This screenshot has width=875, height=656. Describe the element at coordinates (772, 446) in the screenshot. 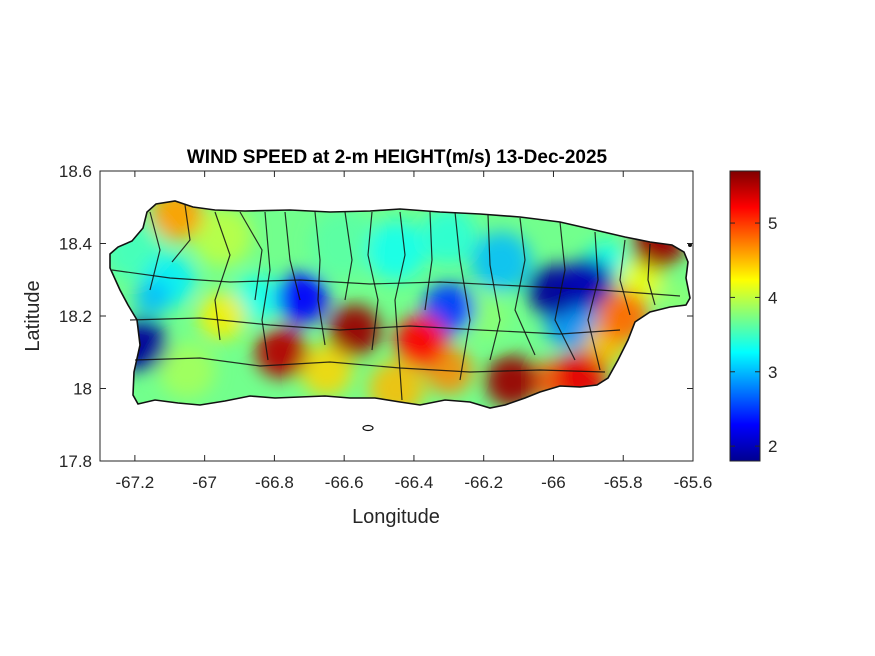

I see `colorbar-tick-label: 2` at that location.